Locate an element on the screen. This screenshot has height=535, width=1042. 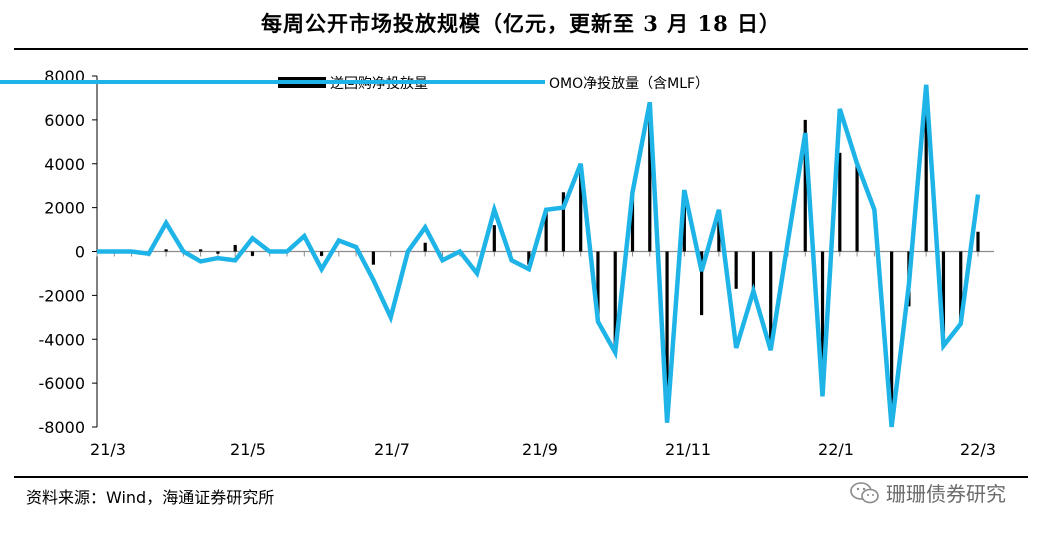
x-tick-label: 21/5 is located at coordinates (248, 449).